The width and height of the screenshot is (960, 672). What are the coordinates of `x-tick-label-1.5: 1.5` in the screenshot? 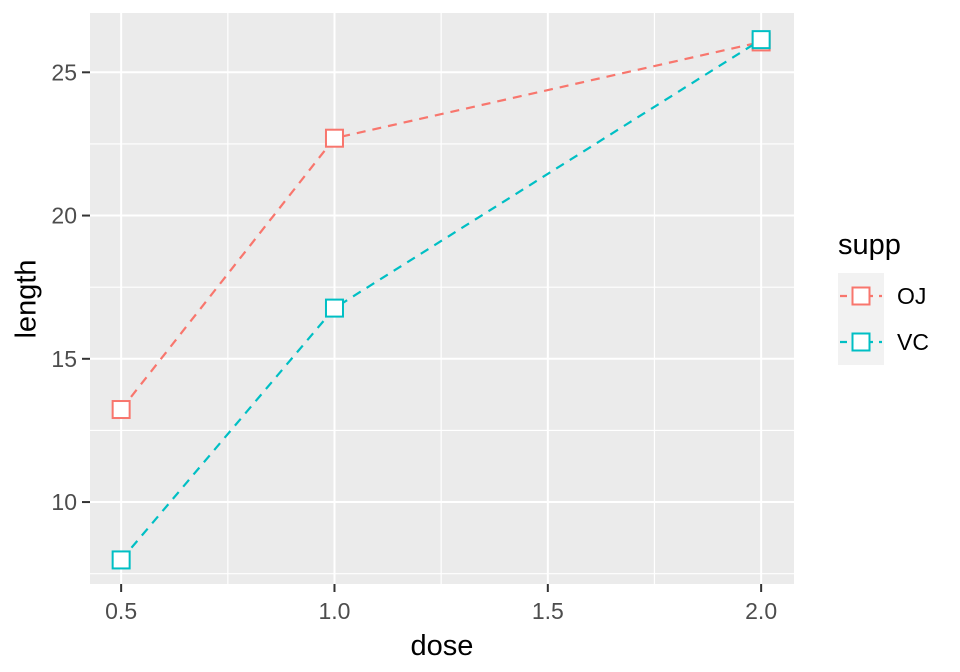 It's located at (548, 611).